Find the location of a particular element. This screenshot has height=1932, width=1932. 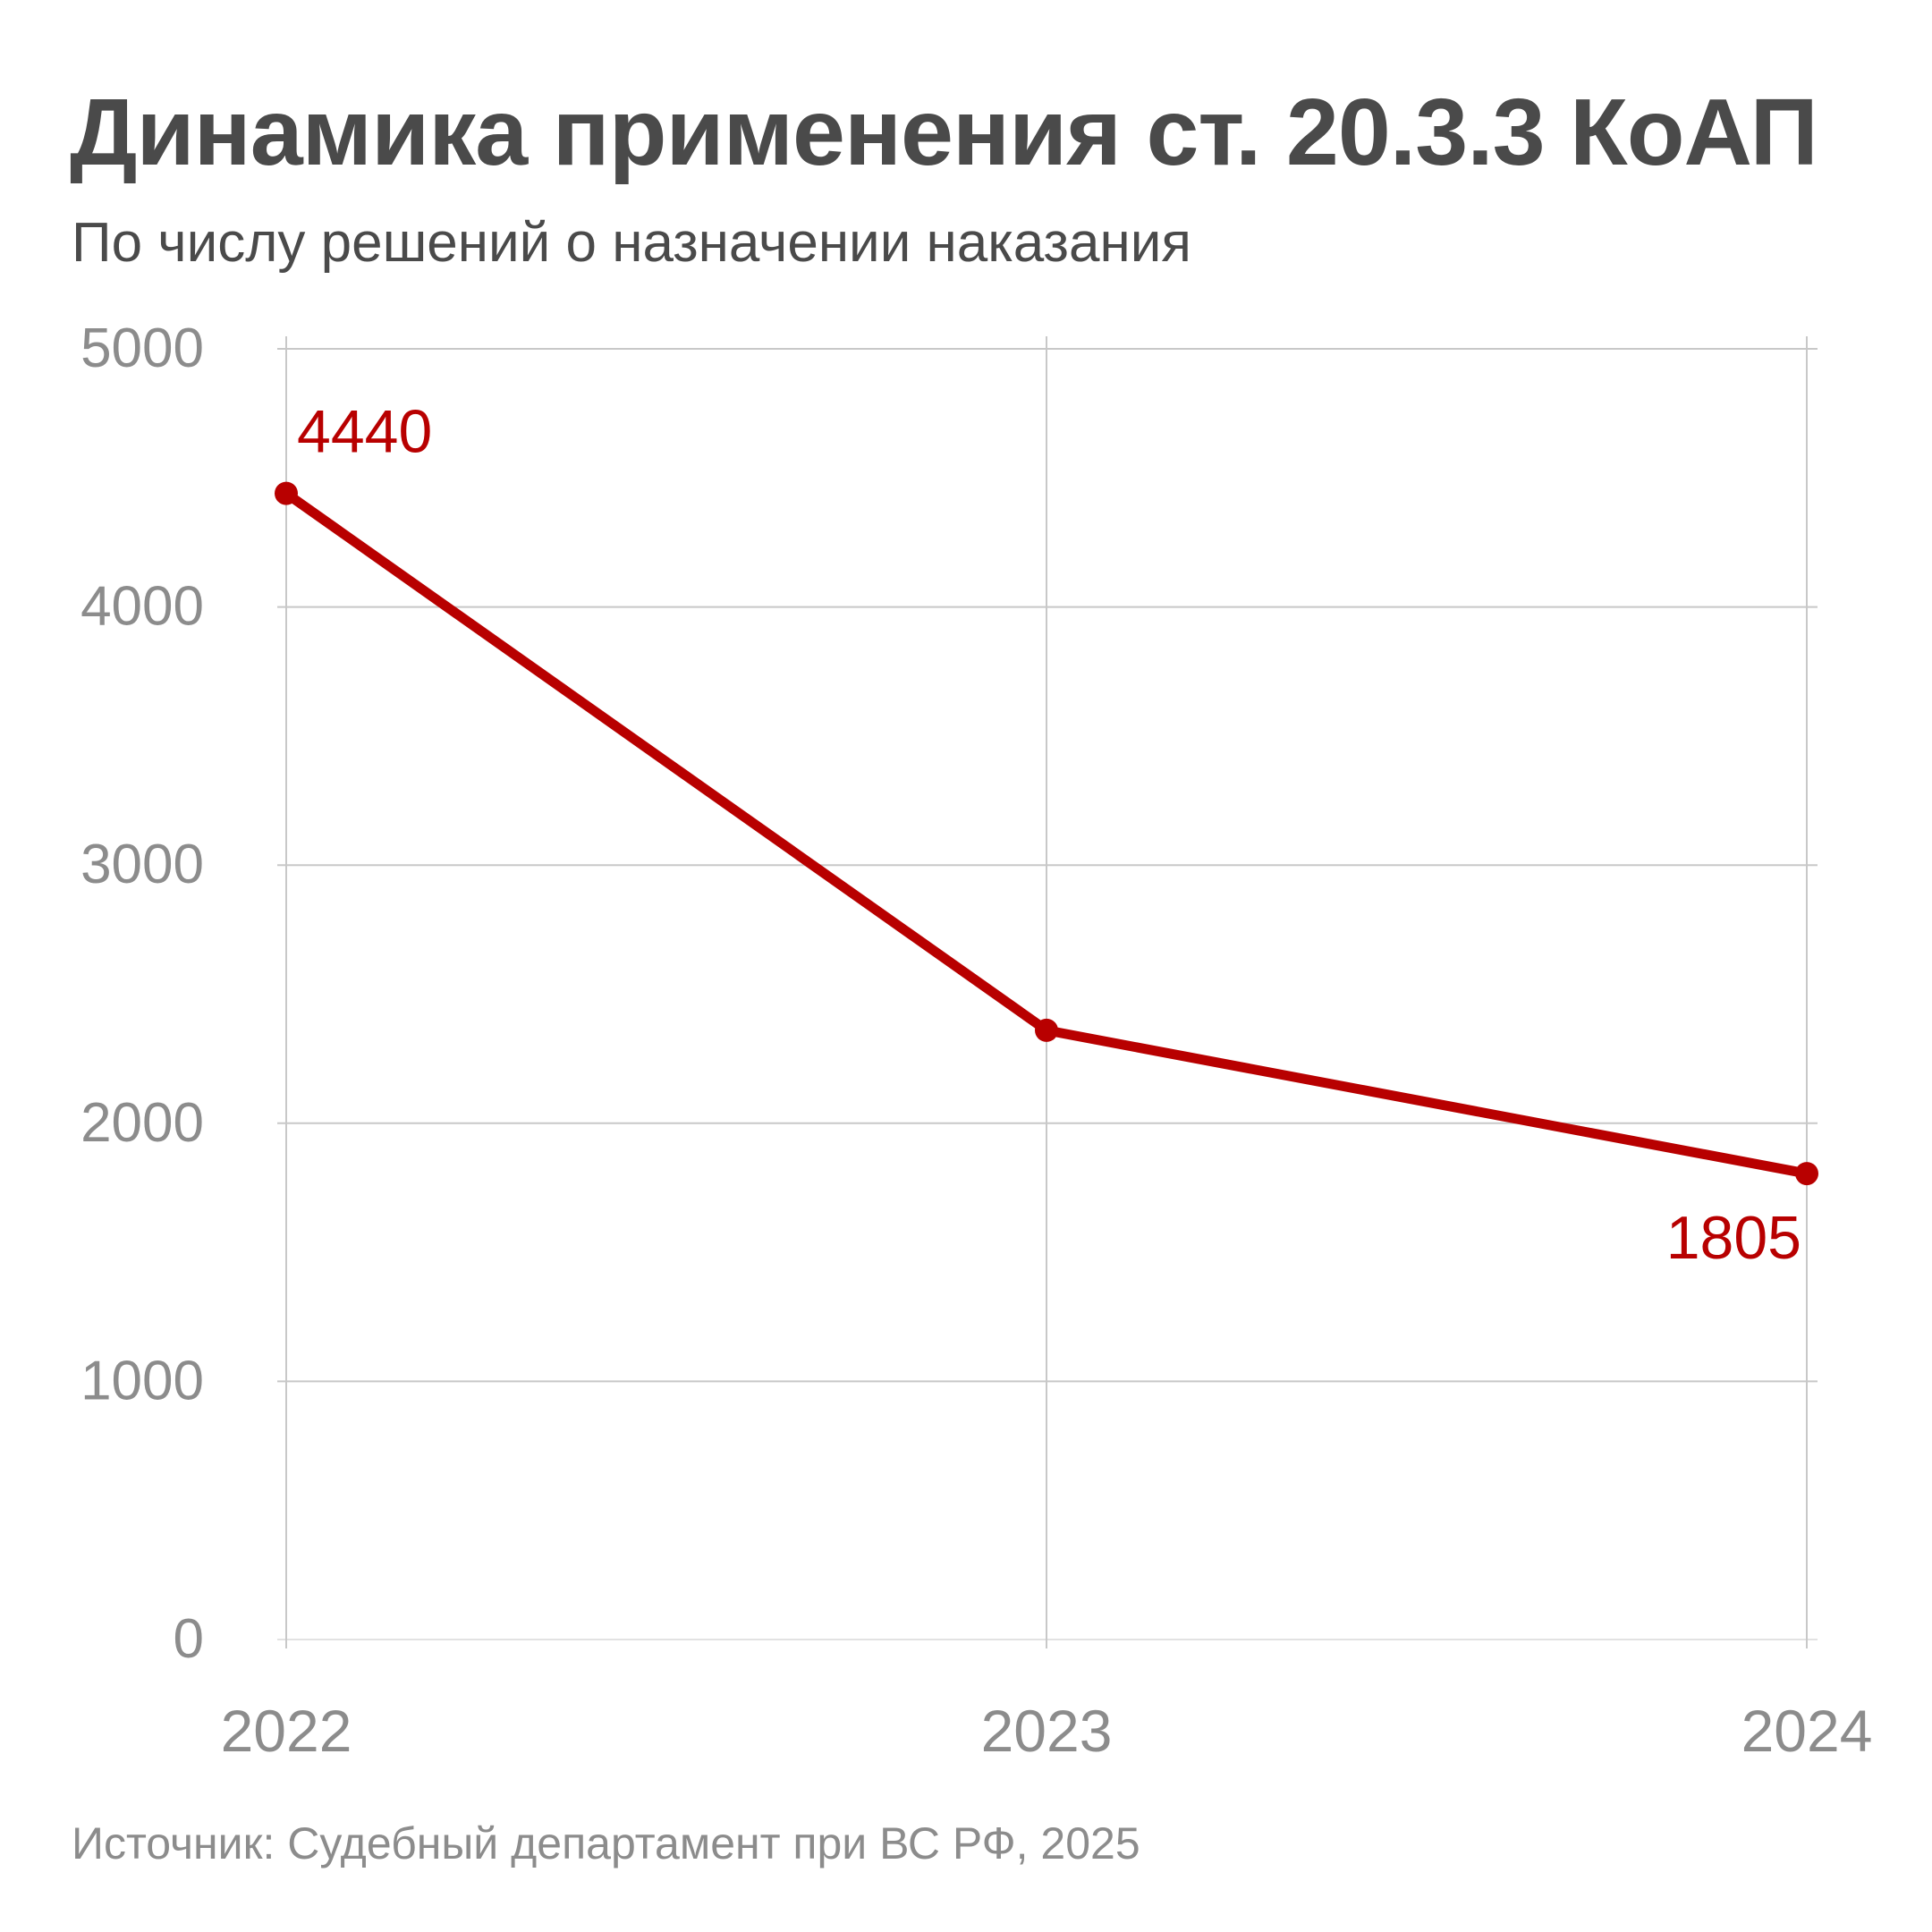

x-axis-ticks: 2022 2023 2024 is located at coordinates (1047, 1731).